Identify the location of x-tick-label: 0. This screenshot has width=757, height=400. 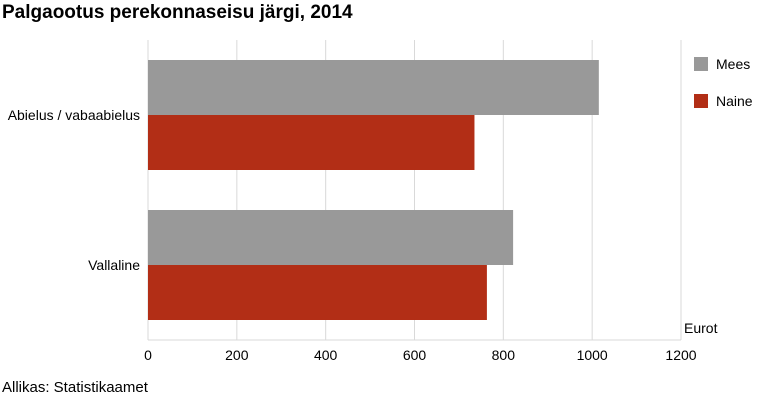
(148, 355).